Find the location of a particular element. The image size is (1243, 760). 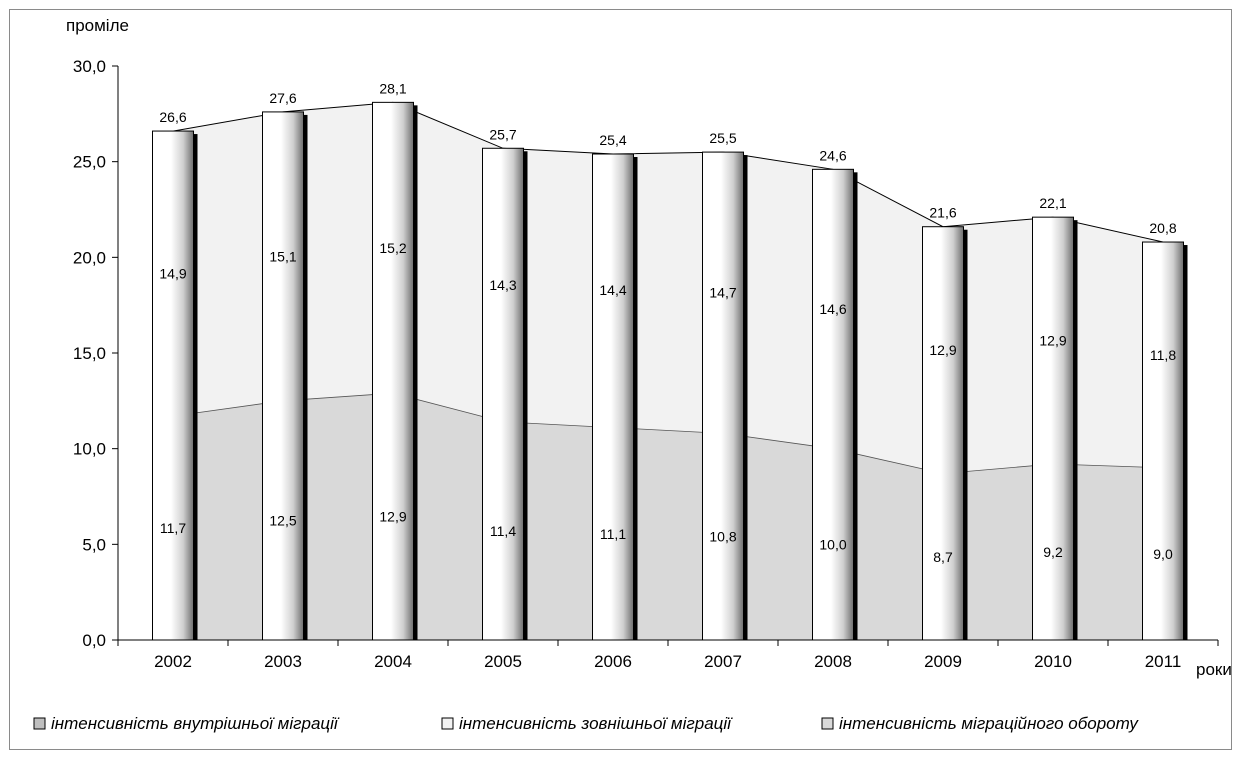

y-tick-label: 0,0 is located at coordinates (94, 640).